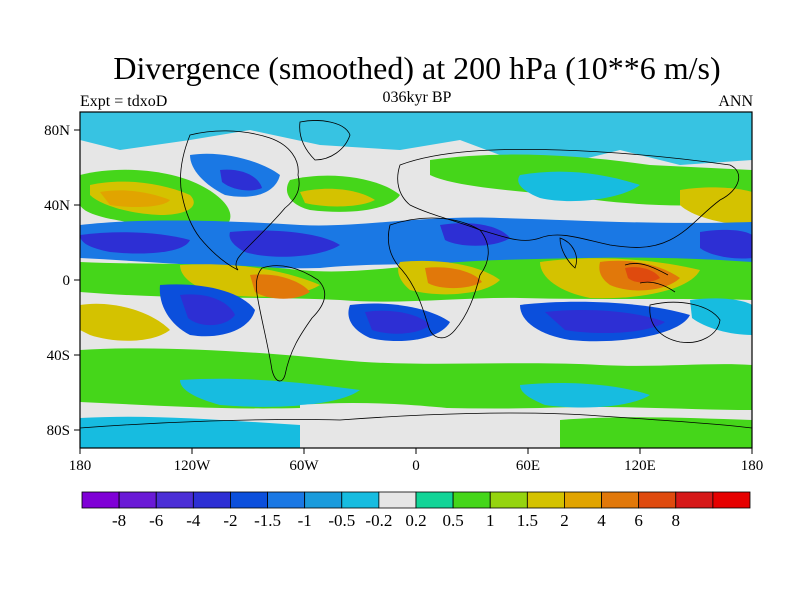 The width and height of the screenshot is (800, 600). I want to click on lat-tick-0: 0, so click(67, 281).